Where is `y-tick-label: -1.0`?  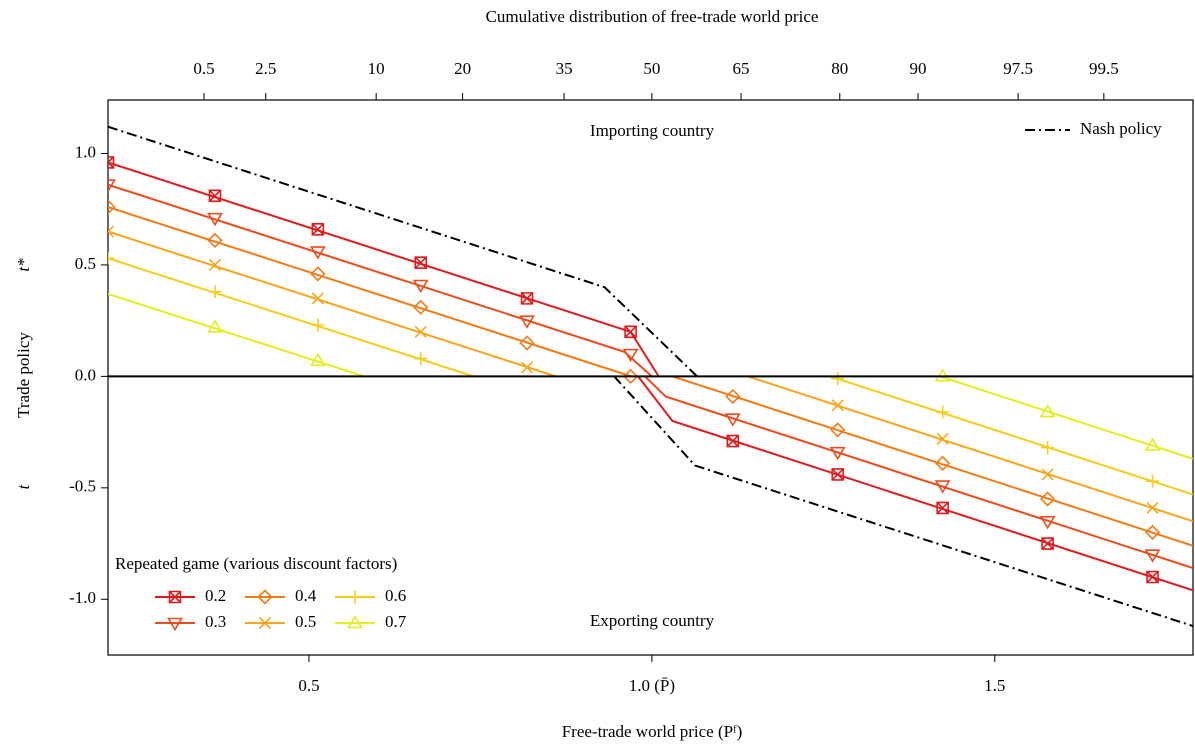
y-tick-label: -1.0 is located at coordinates (82, 597).